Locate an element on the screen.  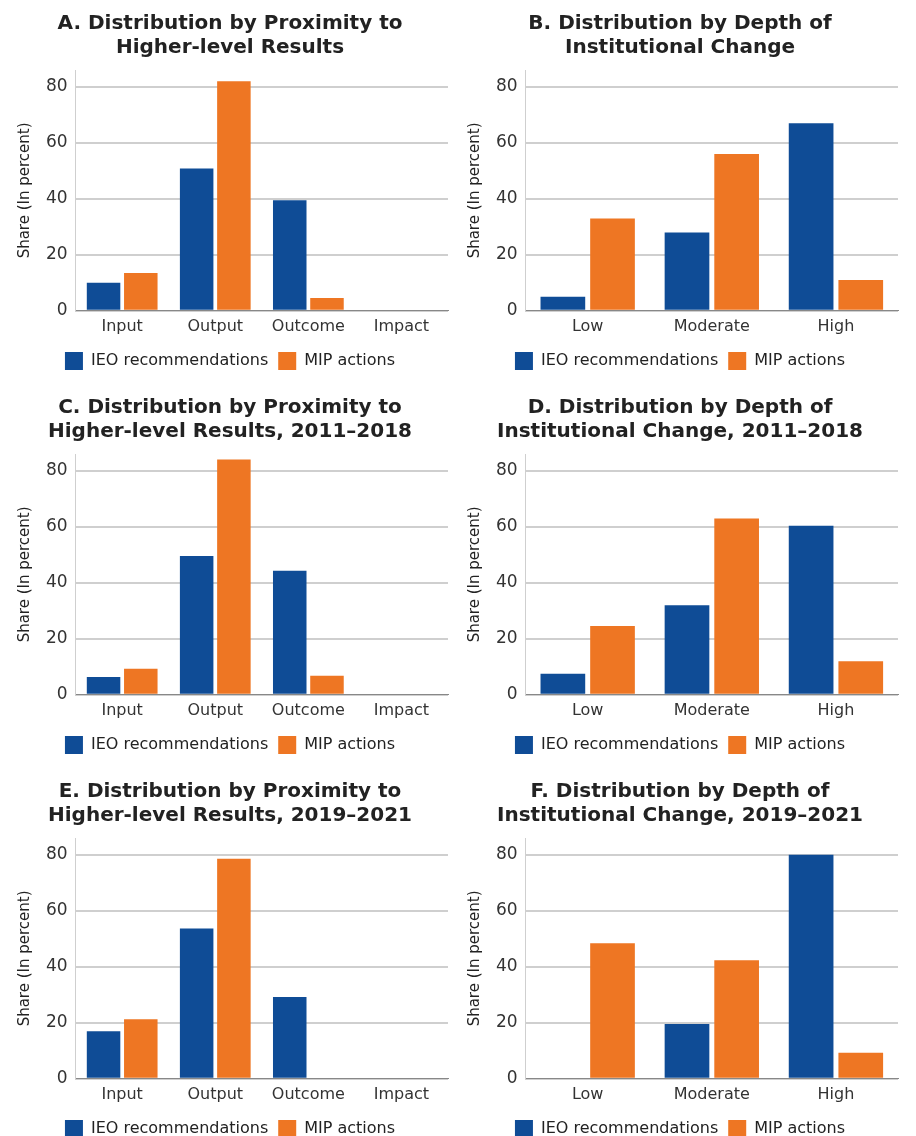
chart-title: B. Distribution by Depth of Institutional Change is located at coordinates (680, 34).